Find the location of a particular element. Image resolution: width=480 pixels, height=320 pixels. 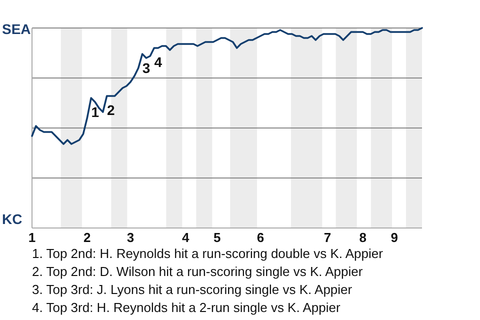

x-tick-label: 6 is located at coordinates (260, 237).